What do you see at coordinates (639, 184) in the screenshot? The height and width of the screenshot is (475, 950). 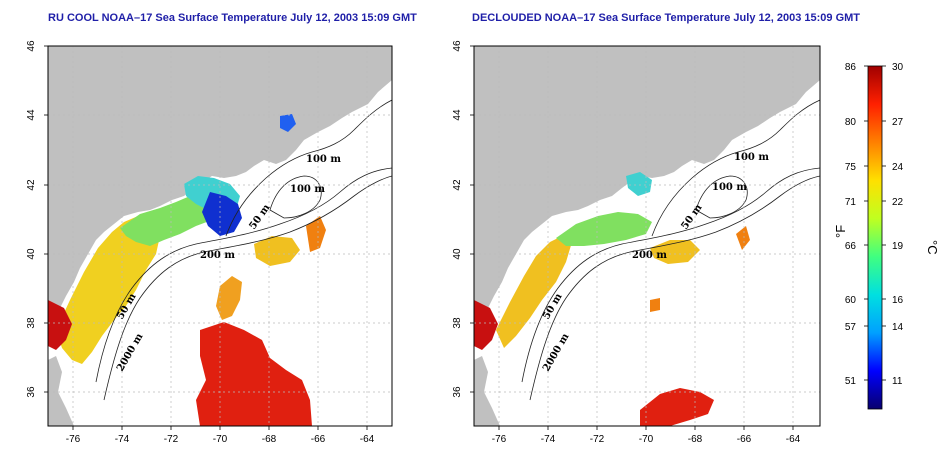 I see `sst-patch-cyan` at bounding box center [639, 184].